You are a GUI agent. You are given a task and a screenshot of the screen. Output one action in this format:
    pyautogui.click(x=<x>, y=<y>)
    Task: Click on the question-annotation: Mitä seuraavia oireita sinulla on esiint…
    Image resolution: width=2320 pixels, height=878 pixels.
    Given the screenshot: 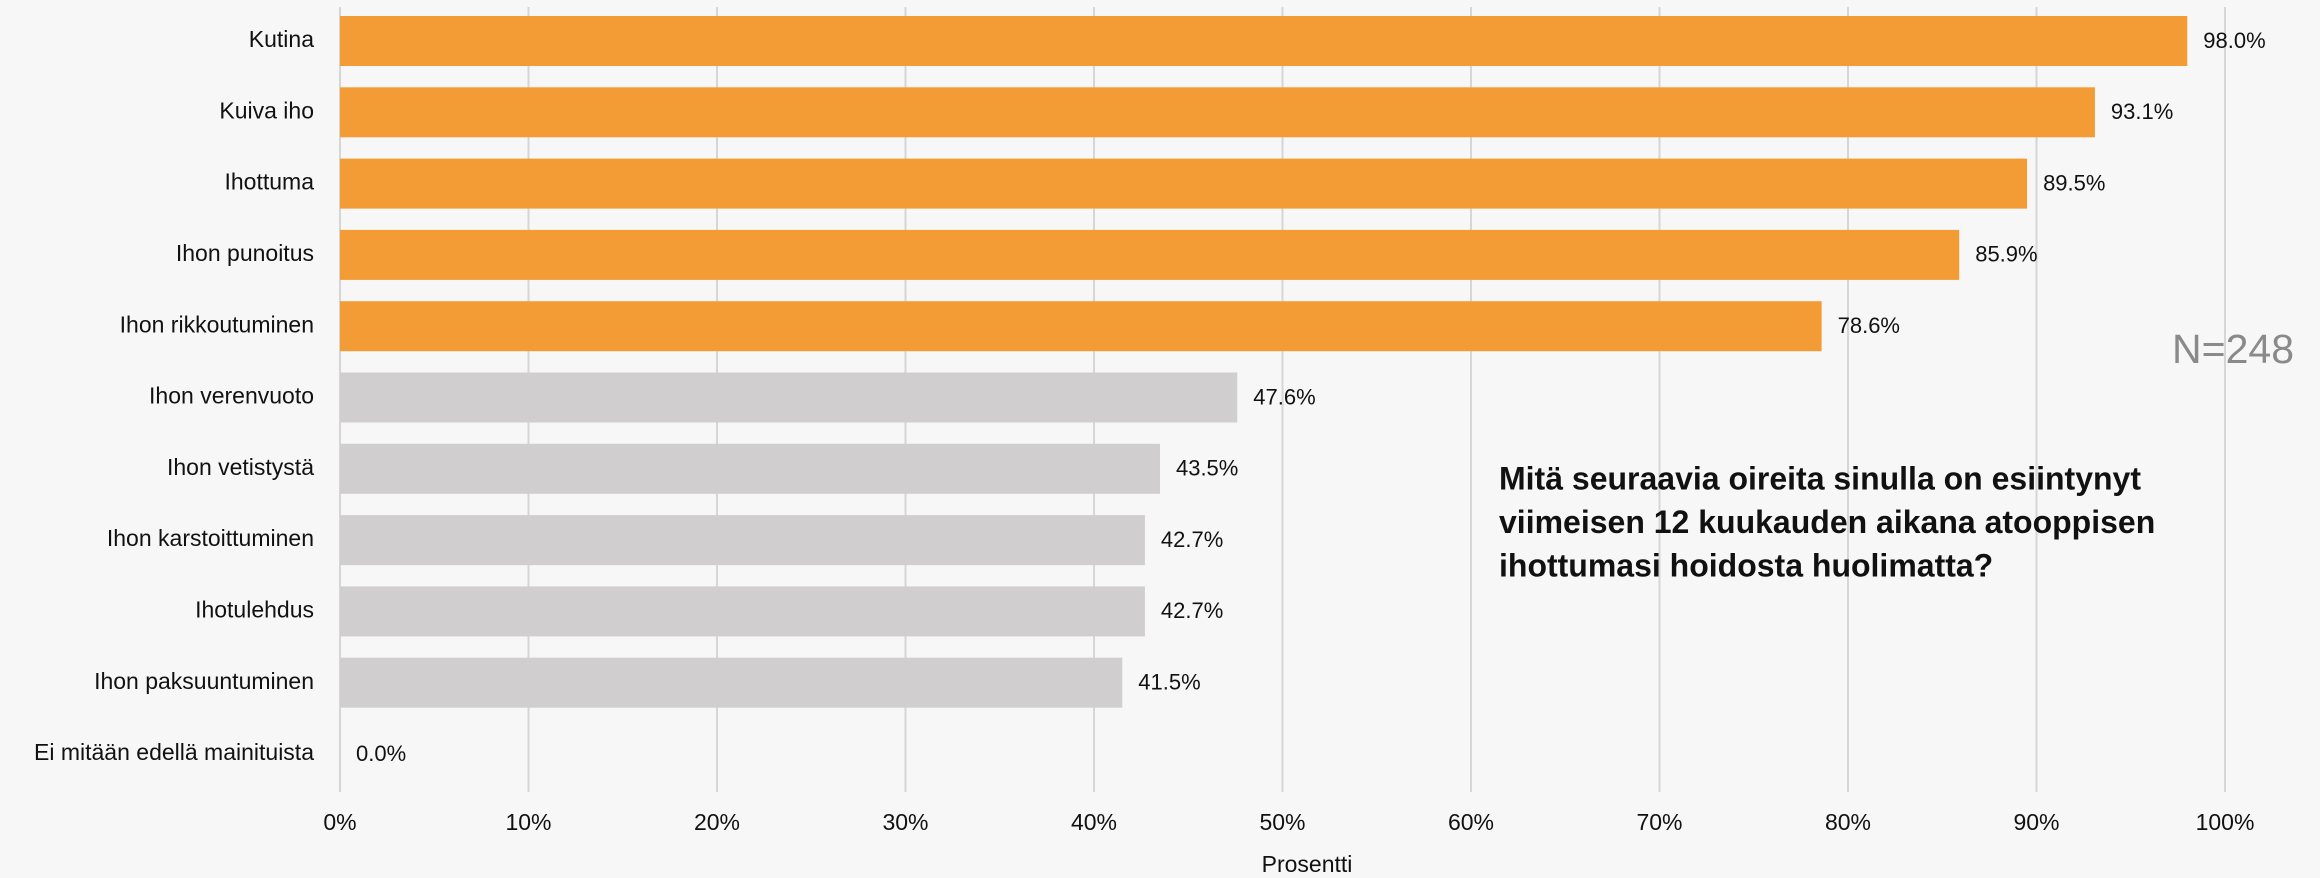 What is the action you would take?
    pyautogui.click(x=1820, y=478)
    